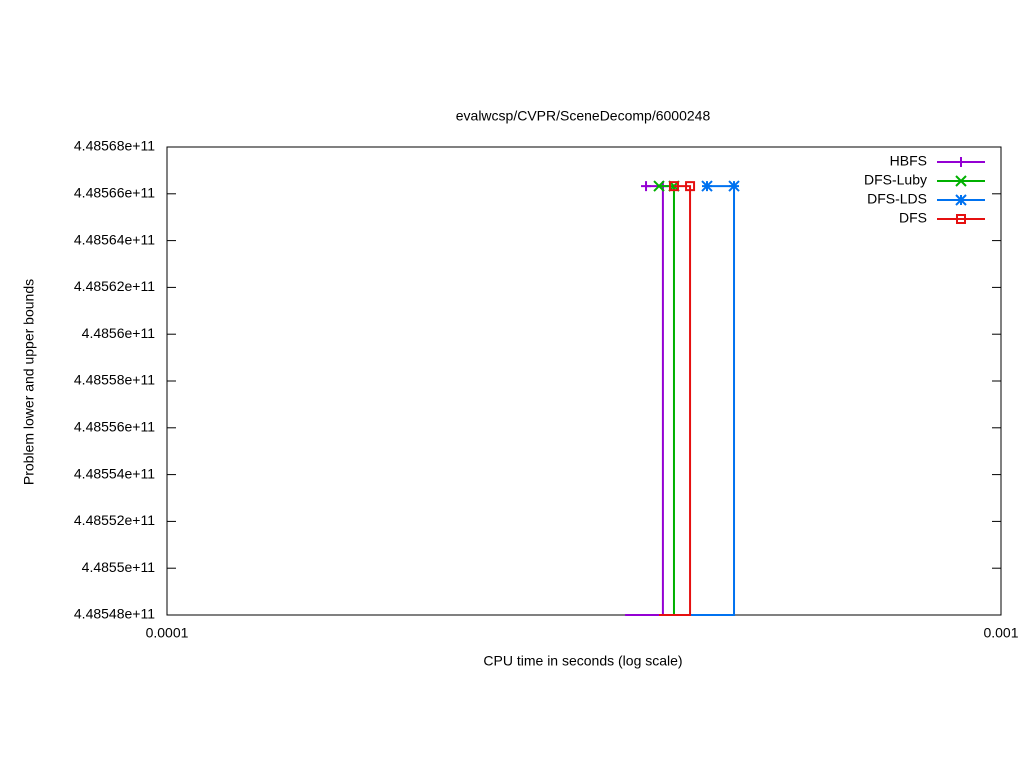  I want to click on y-tick-label: 4.48554e+11, so click(114, 473).